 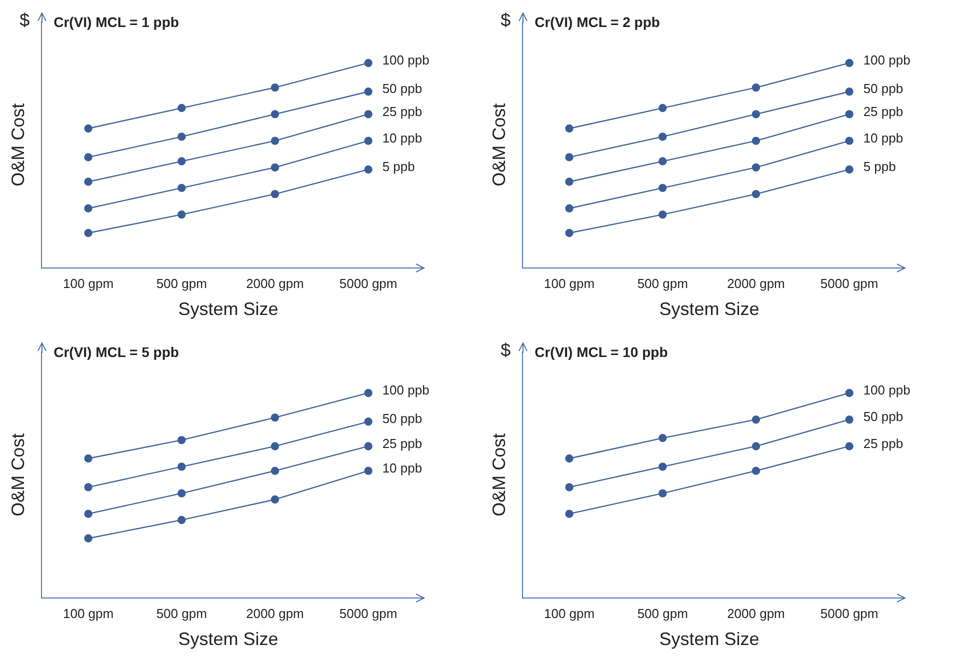 I want to click on chart-title: Cr(VI) MCL = 2 ppb, so click(x=597, y=22).